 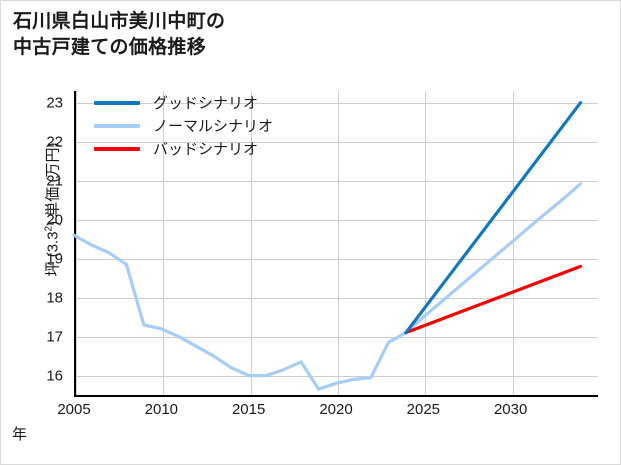 I want to click on y-axis-label-tail: ) 単価 (万円), so click(x=53, y=184).